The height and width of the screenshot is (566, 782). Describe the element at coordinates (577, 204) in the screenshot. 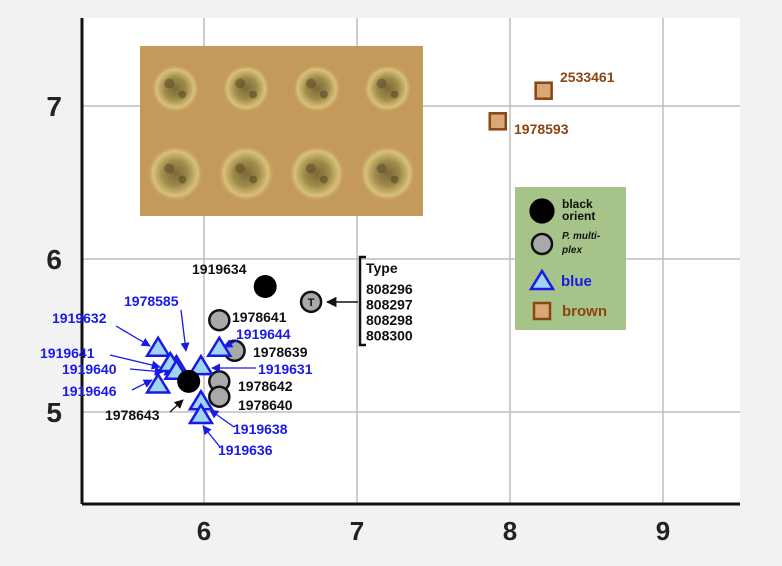

I see `legend-label: black` at that location.